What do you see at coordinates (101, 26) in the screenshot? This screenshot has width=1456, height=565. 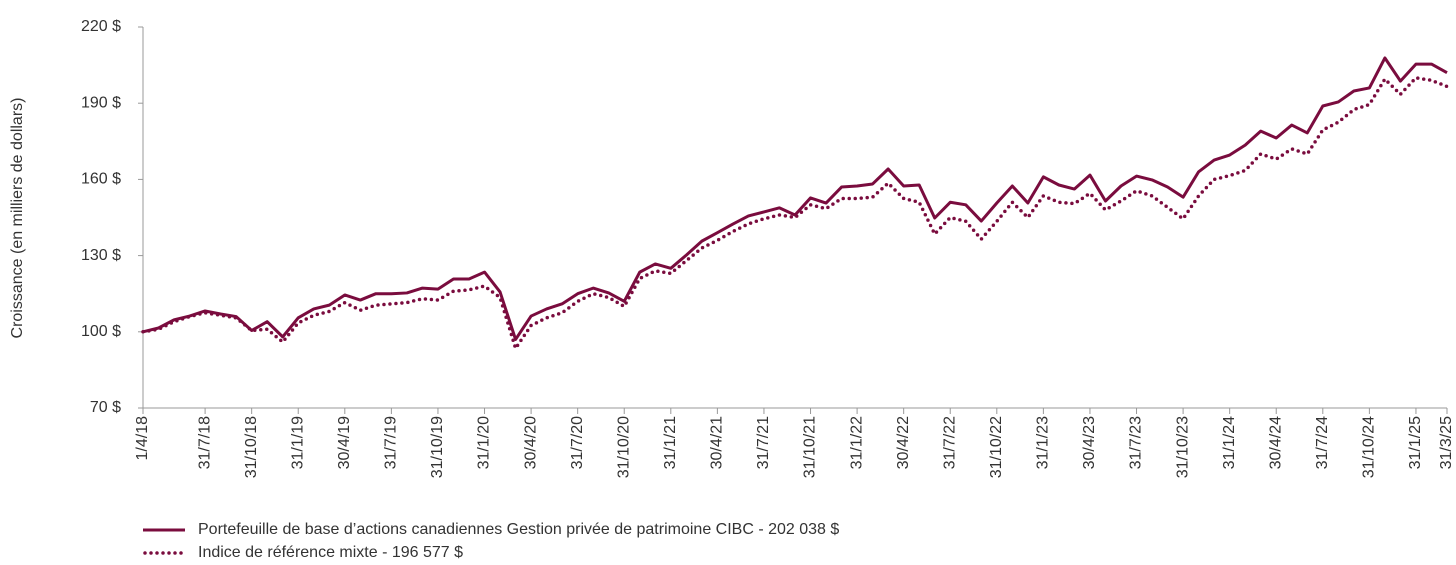 I see `y-tick-label: 220 $` at bounding box center [101, 26].